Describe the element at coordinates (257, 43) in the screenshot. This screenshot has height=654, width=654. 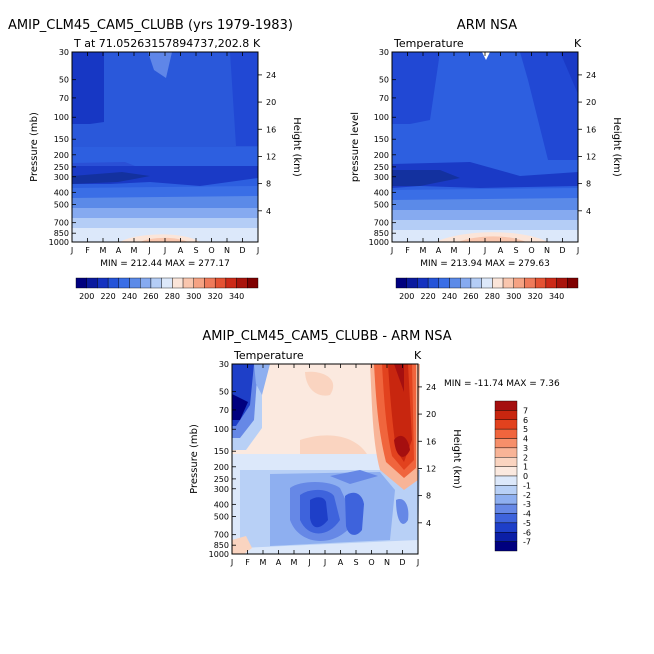
I see `panel-model-units: K` at that location.